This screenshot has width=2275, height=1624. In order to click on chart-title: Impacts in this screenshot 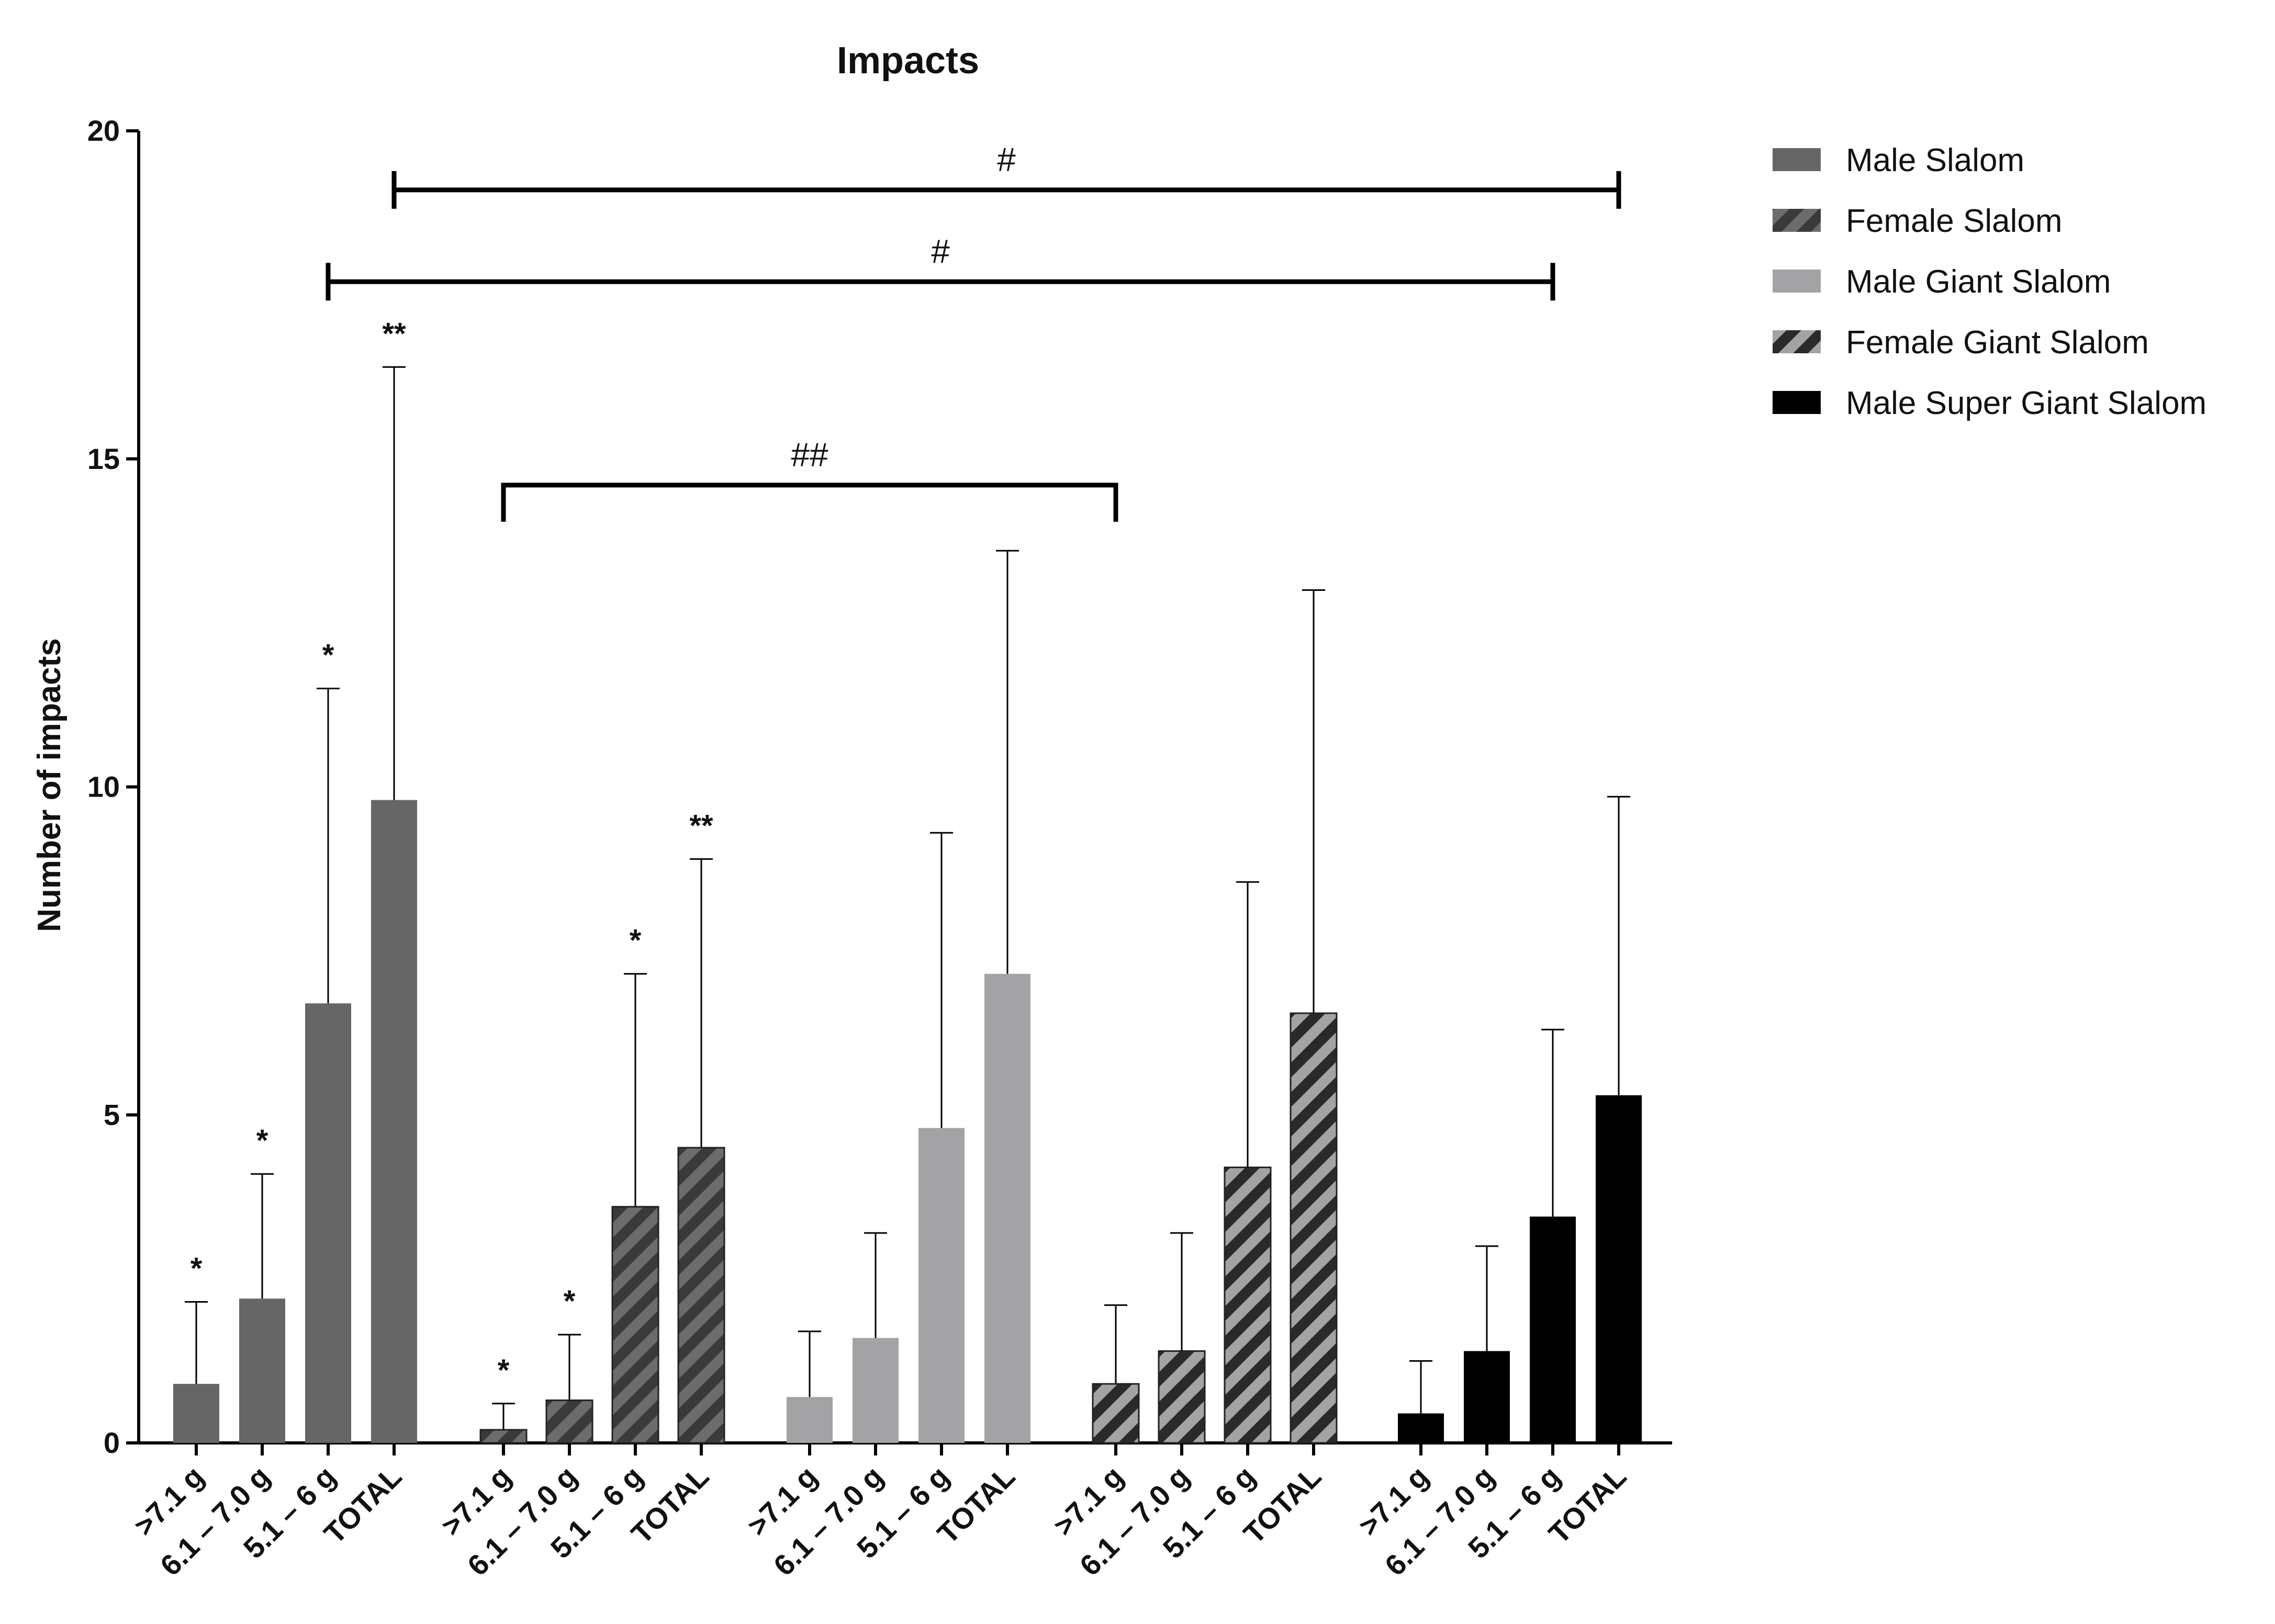, I will do `click(908, 61)`.